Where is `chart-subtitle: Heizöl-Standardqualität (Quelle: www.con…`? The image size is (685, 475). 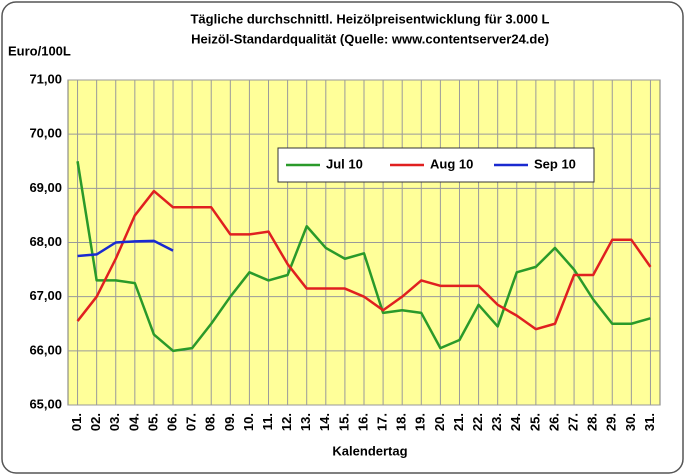 chart-subtitle: Heizöl-Standardqualität (Quelle: www.con… is located at coordinates (370, 38).